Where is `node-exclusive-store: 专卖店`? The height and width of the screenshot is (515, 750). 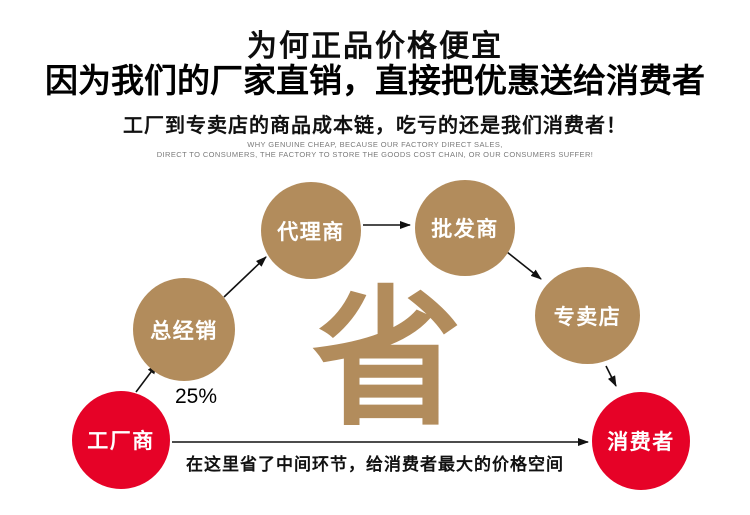 node-exclusive-store: 专卖店 is located at coordinates (587, 315).